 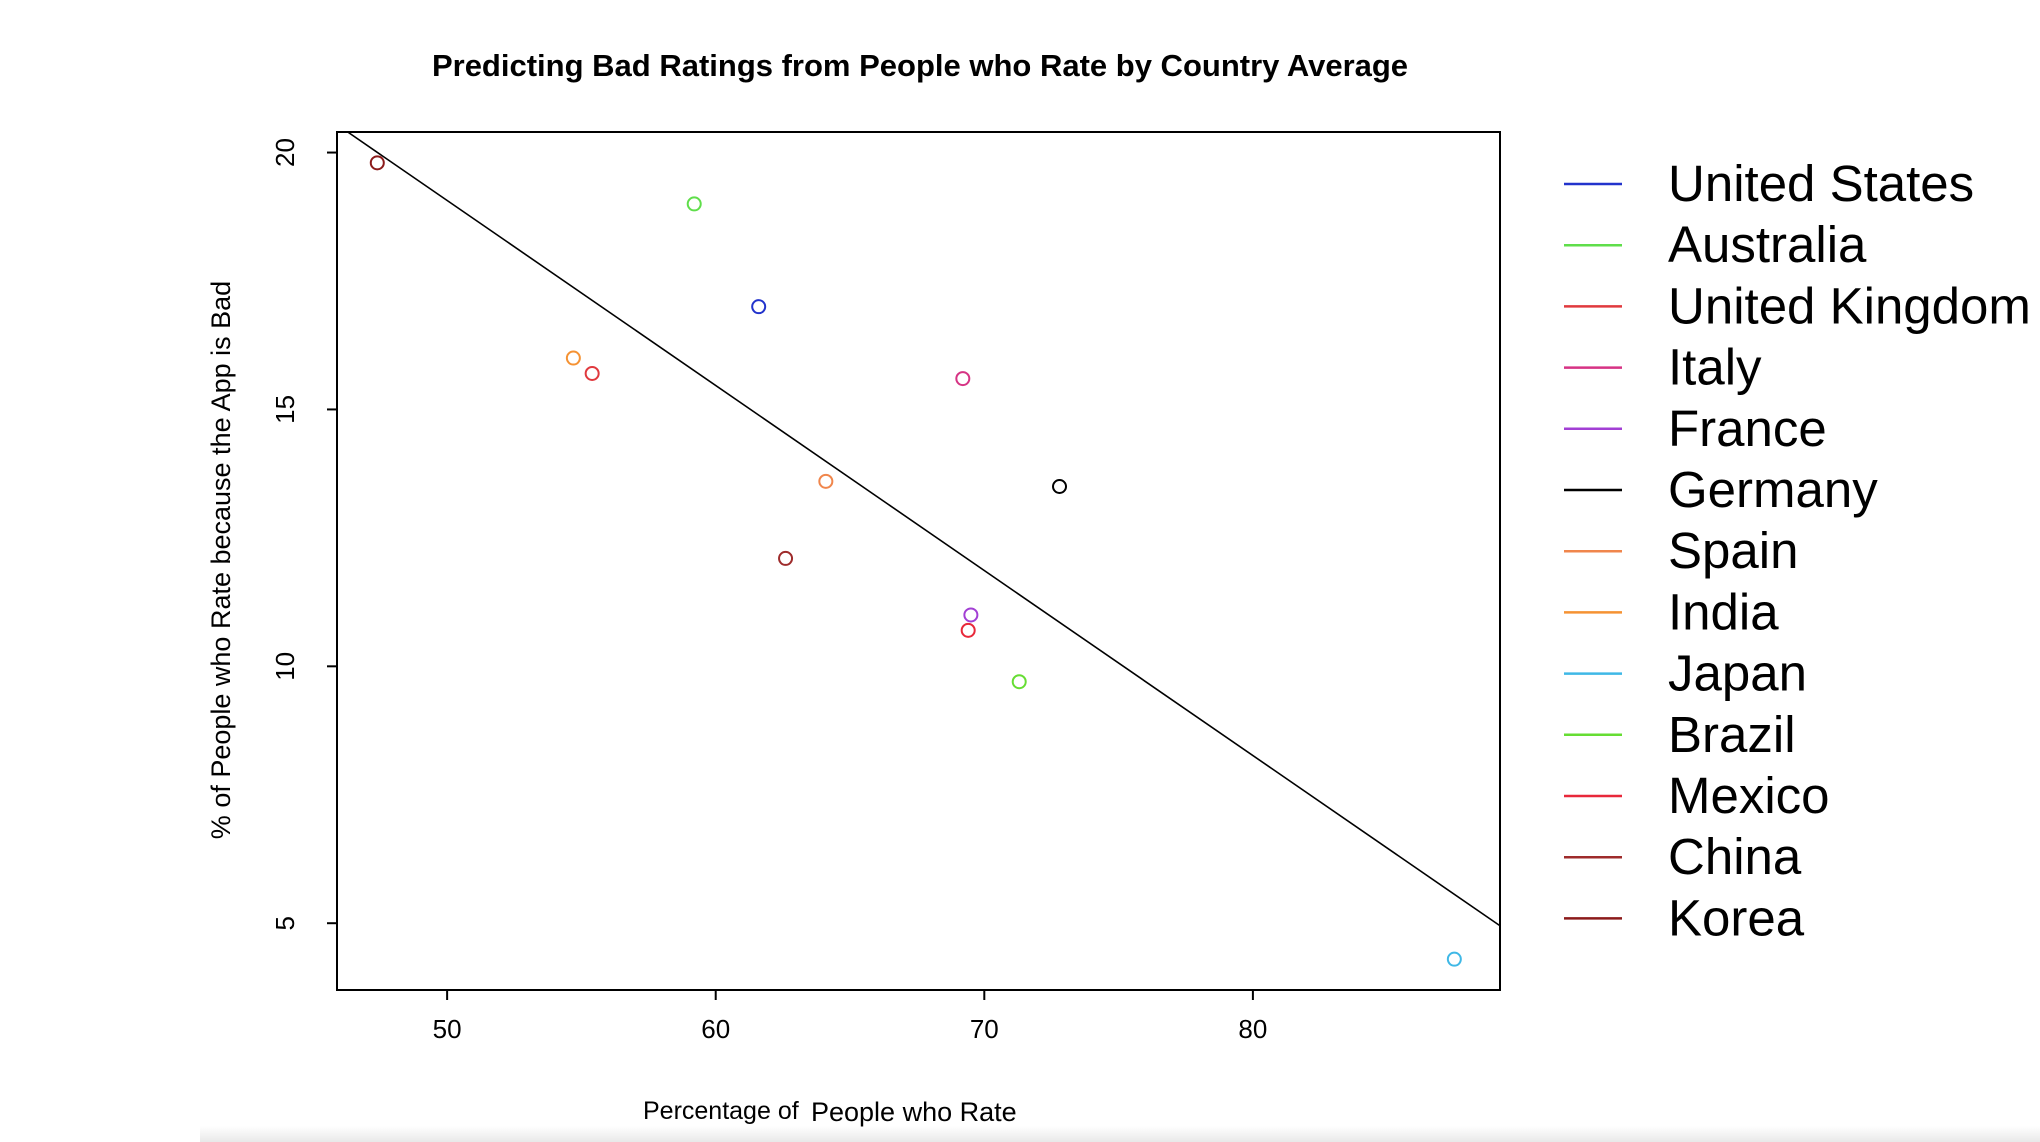 What do you see at coordinates (1252, 1029) in the screenshot?
I see `x-tick-label: 80` at bounding box center [1252, 1029].